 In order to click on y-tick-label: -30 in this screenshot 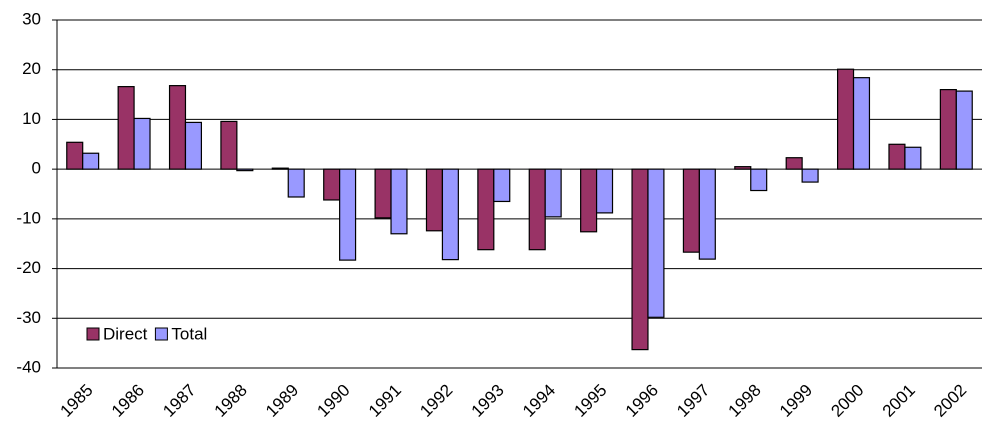, I will do `click(28, 317)`.